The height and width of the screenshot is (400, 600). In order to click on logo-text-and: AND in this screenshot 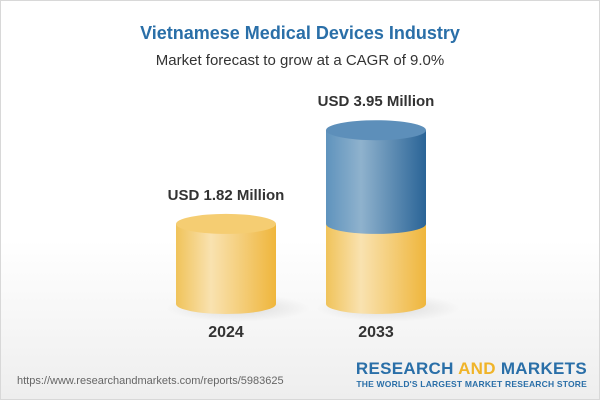, I will do `click(477, 368)`.